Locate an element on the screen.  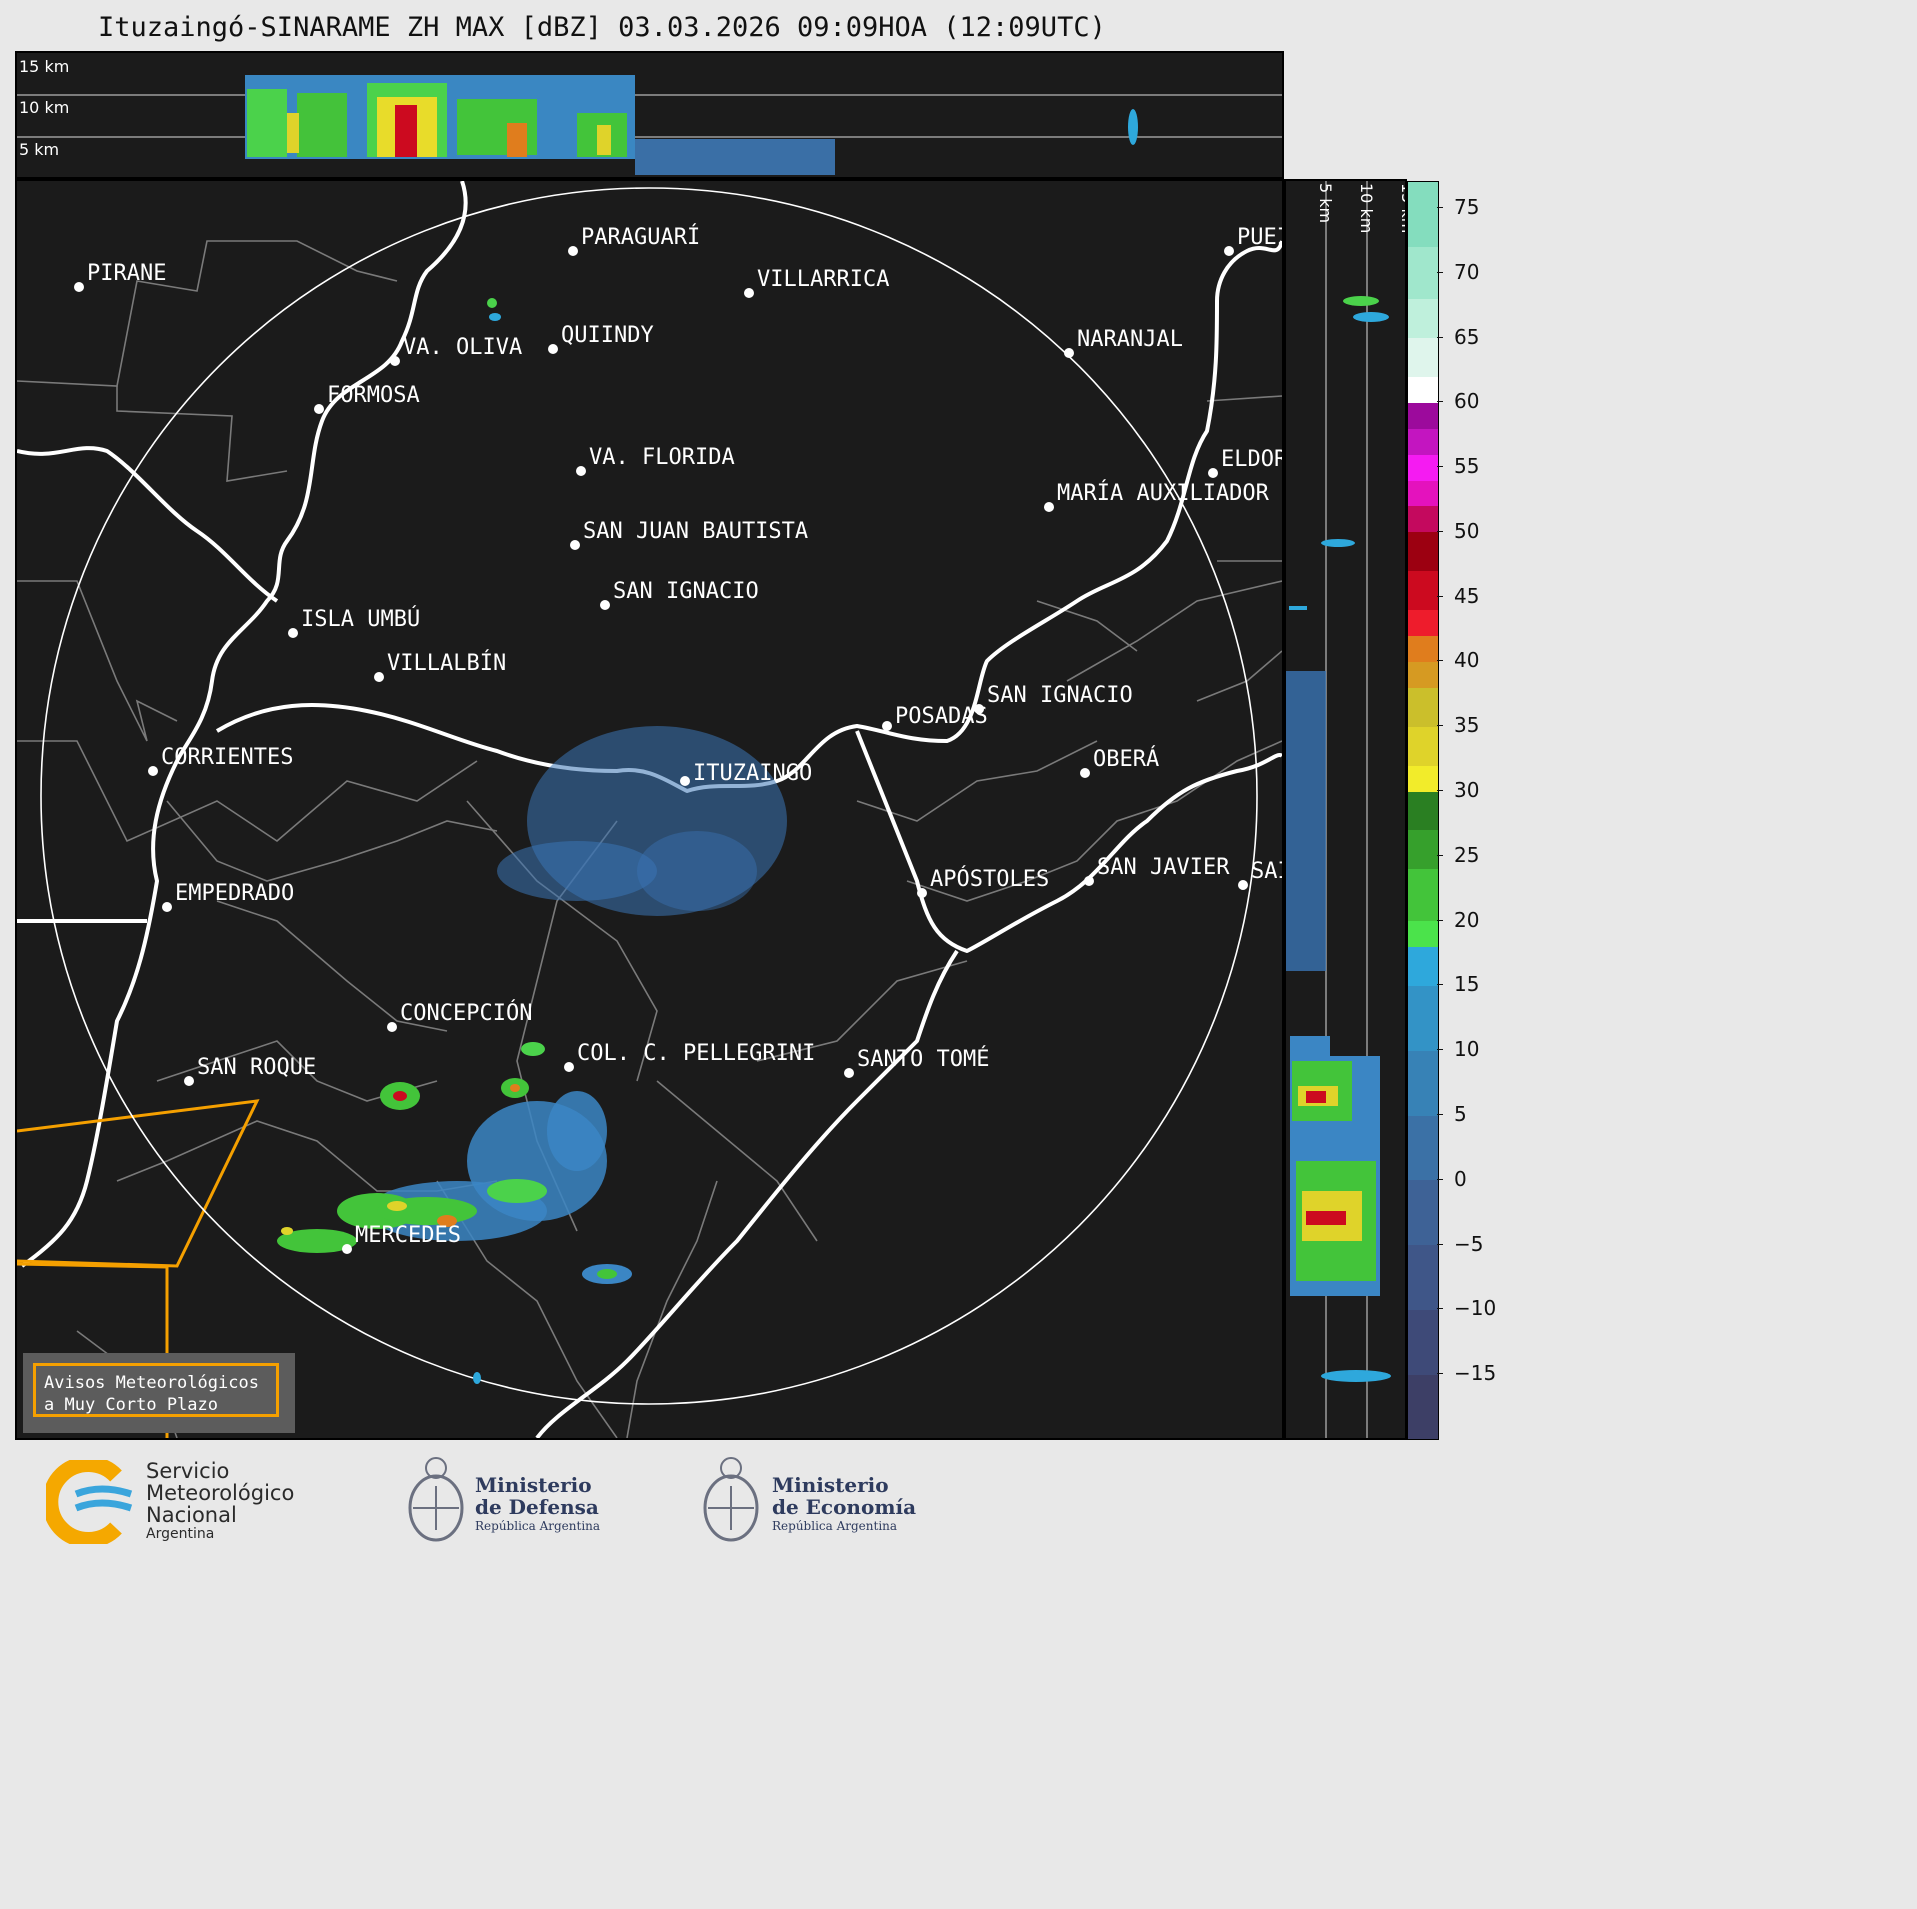
height-label-5km: 5 km is located at coordinates (39, 149).